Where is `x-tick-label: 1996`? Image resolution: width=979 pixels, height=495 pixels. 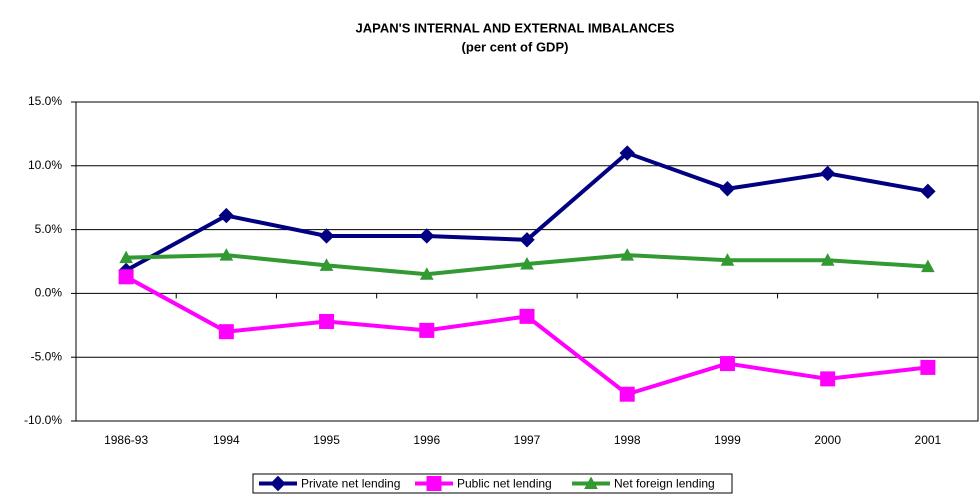 x-tick-label: 1996 is located at coordinates (426, 440).